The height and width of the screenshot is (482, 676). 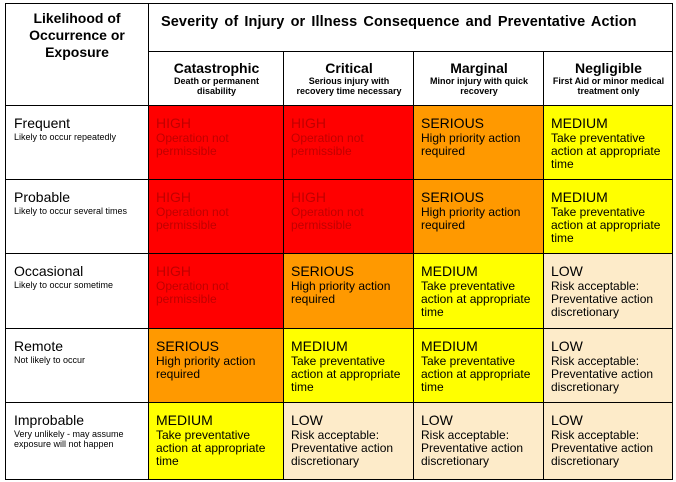 What do you see at coordinates (49, 271) in the screenshot?
I see `likelihood-name: Occasional` at bounding box center [49, 271].